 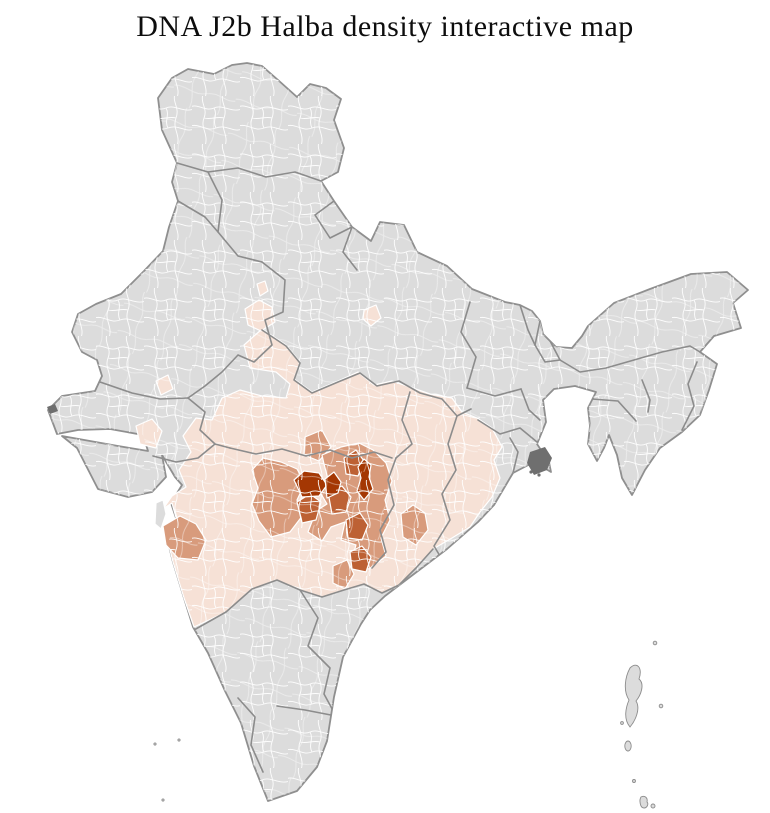 What do you see at coordinates (385, 26) in the screenshot?
I see `page-title: DNA J2b Halba density interactive map` at bounding box center [385, 26].